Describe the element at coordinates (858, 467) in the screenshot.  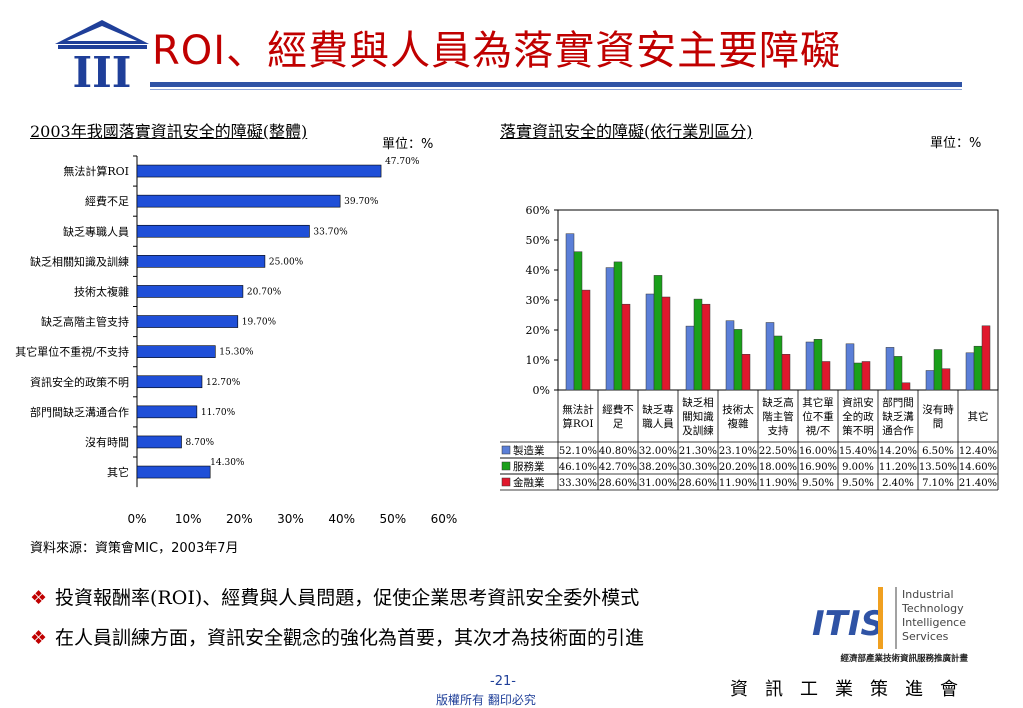
I see `table-cell: 9.00%` at that location.